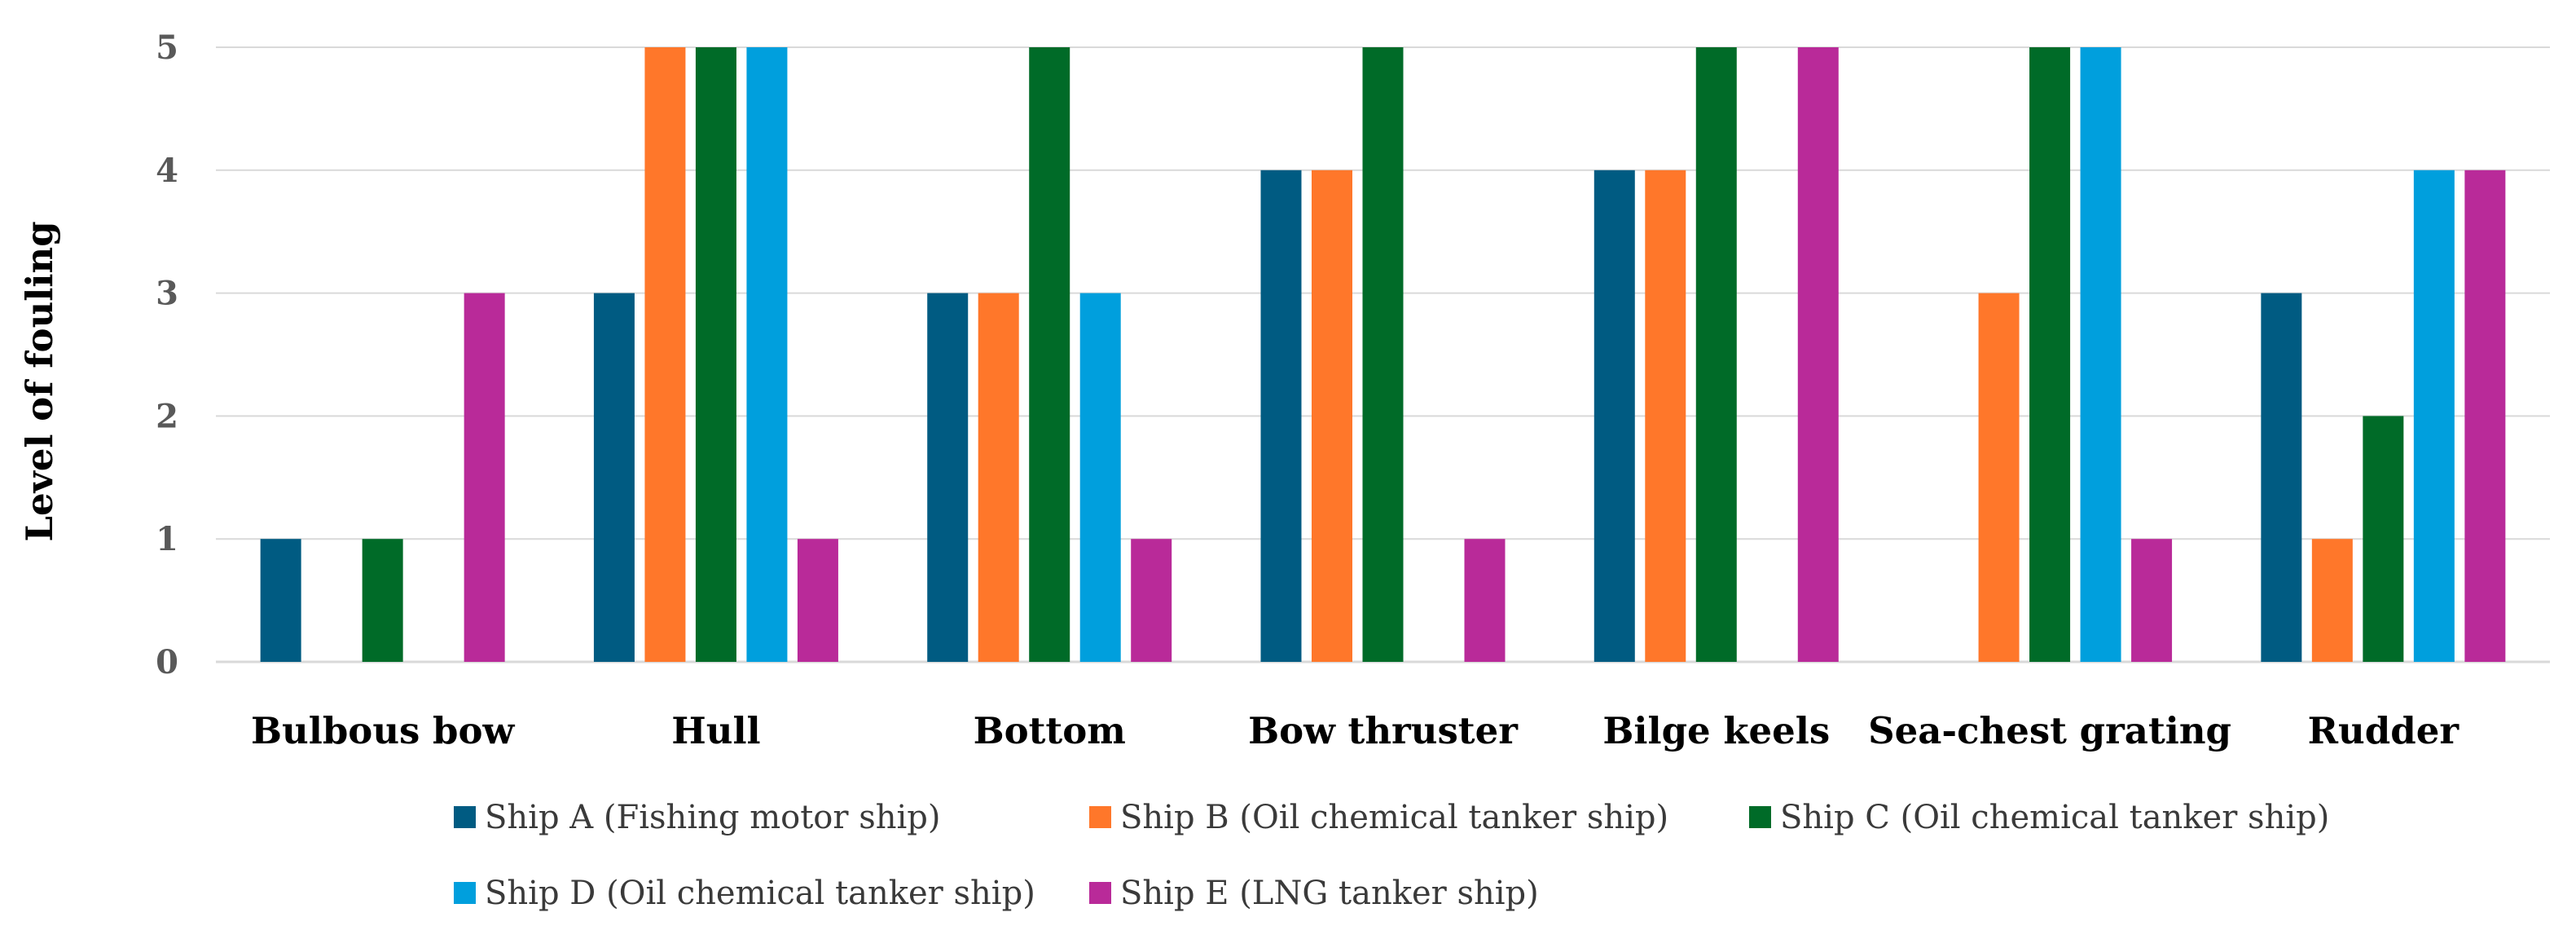 This screenshot has width=2576, height=939. Describe the element at coordinates (715, 730) in the screenshot. I see `x-tick-label: Hull` at that location.